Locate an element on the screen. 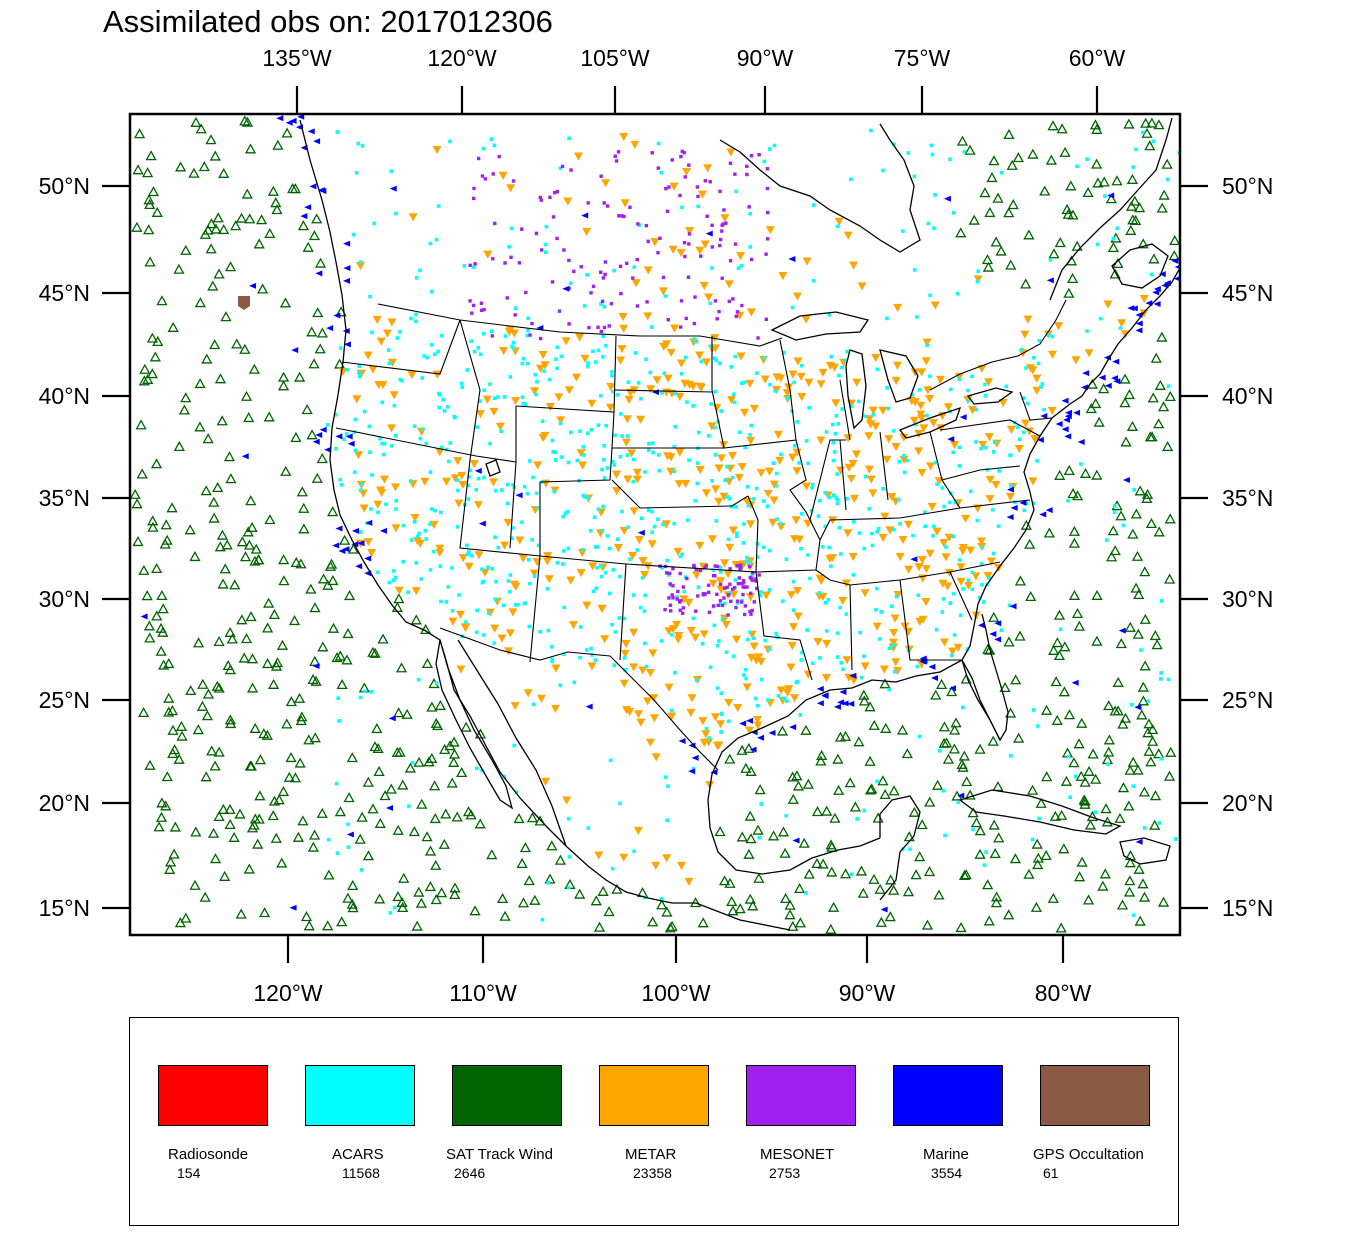 The image size is (1350, 1250). gps-occultation-marker is located at coordinates (244, 303).